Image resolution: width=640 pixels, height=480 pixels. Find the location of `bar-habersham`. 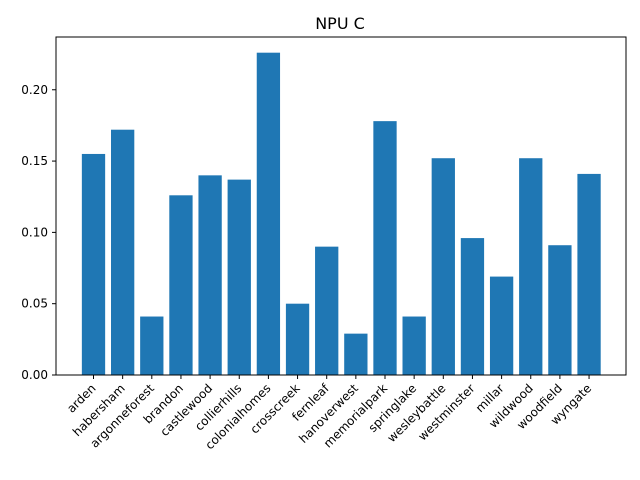

bar-habersham is located at coordinates (123, 252).